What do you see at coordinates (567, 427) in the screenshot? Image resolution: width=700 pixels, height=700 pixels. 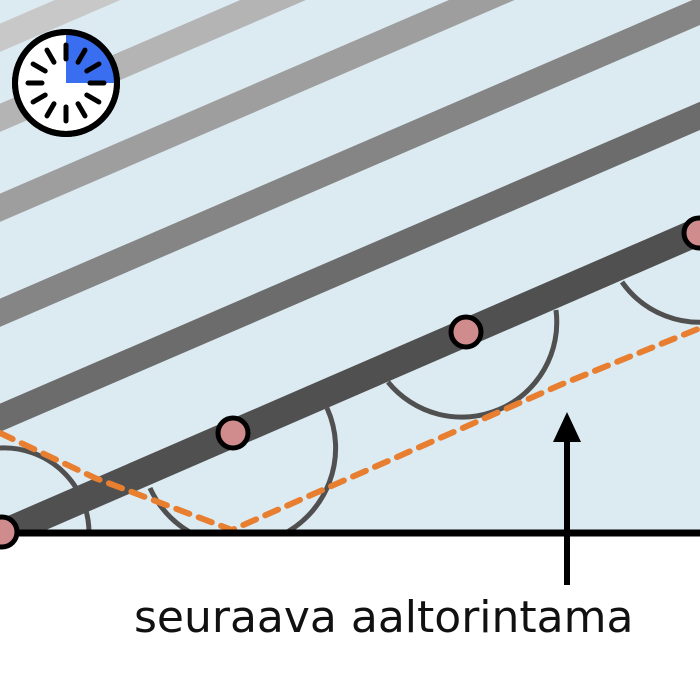 I see `annotation-arrow-head` at bounding box center [567, 427].